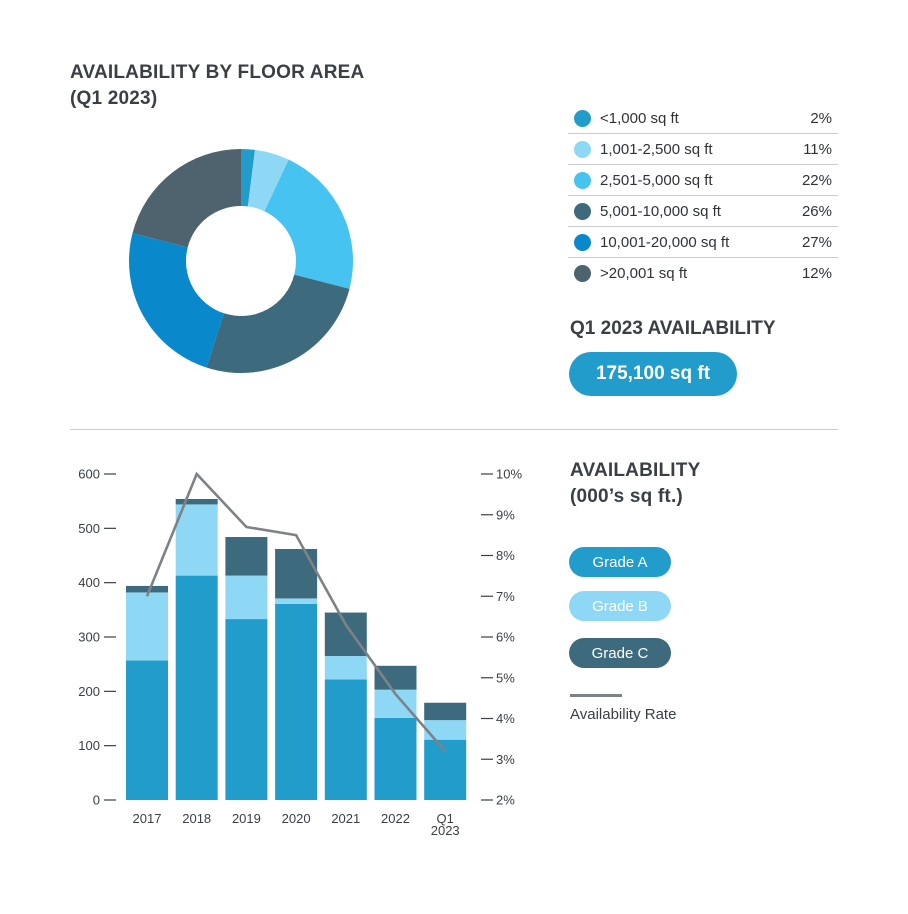 The image size is (908, 914). Describe the element at coordinates (89, 582) in the screenshot. I see `y-tick-label: 400` at that location.